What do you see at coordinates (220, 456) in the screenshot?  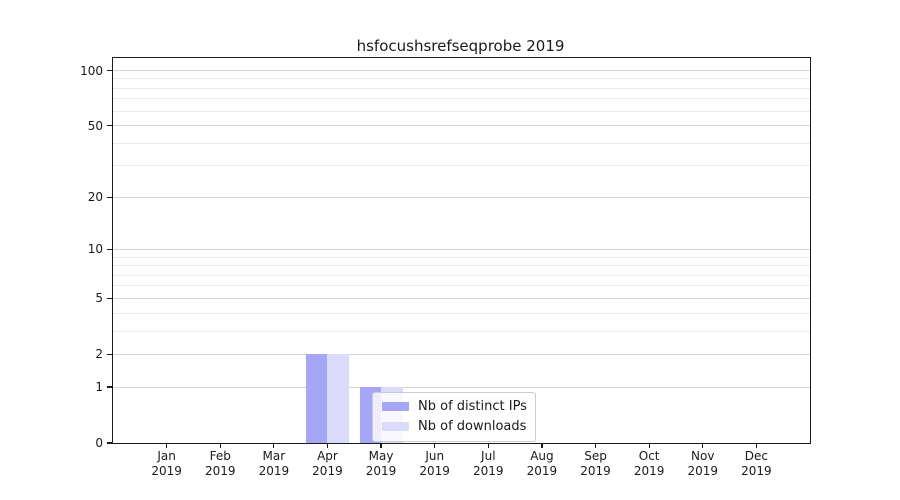 I see `x-tick-month: Feb` at bounding box center [220, 456].